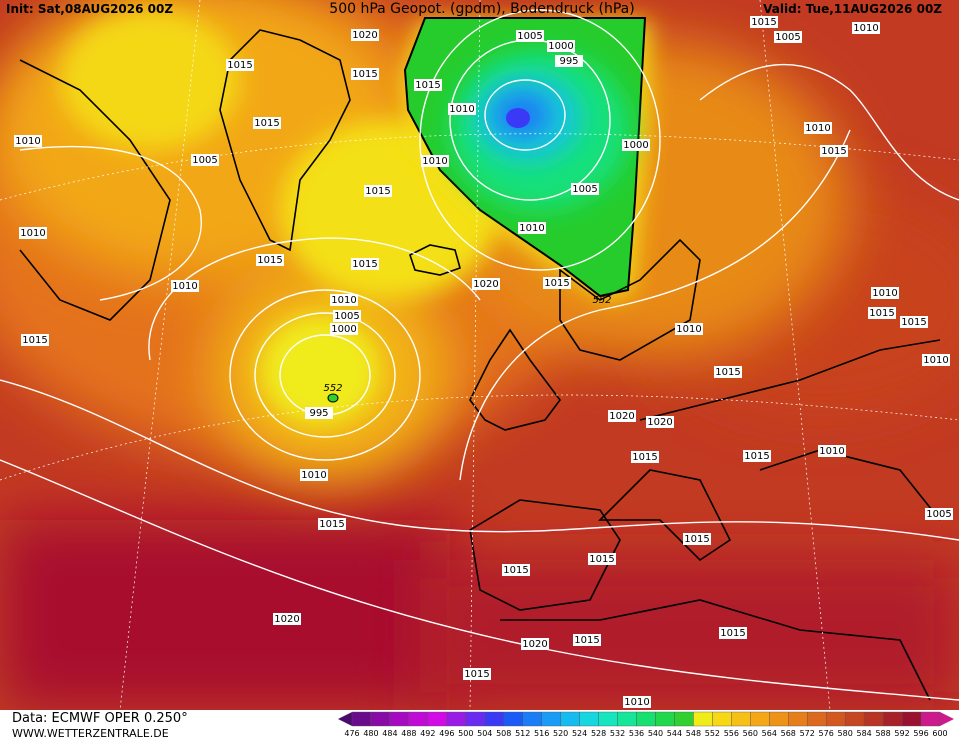  I want to click on colorbar-tick-label: 536, so click(636, 733).